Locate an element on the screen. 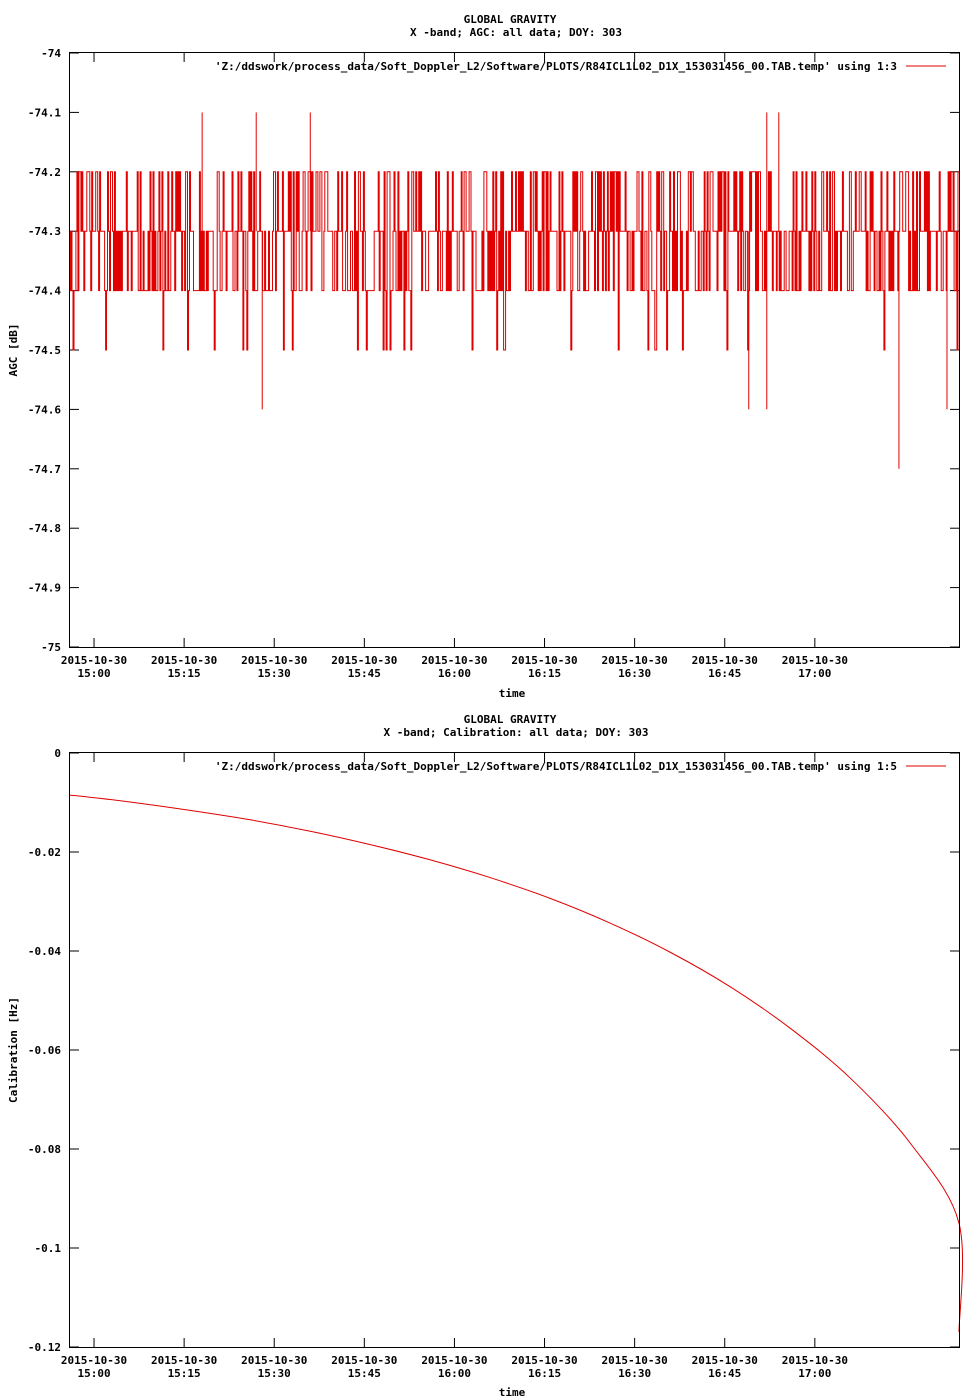 Image resolution: width=980 pixels, height=1400 pixels. ytick-label: -74.4 is located at coordinates (44, 291).